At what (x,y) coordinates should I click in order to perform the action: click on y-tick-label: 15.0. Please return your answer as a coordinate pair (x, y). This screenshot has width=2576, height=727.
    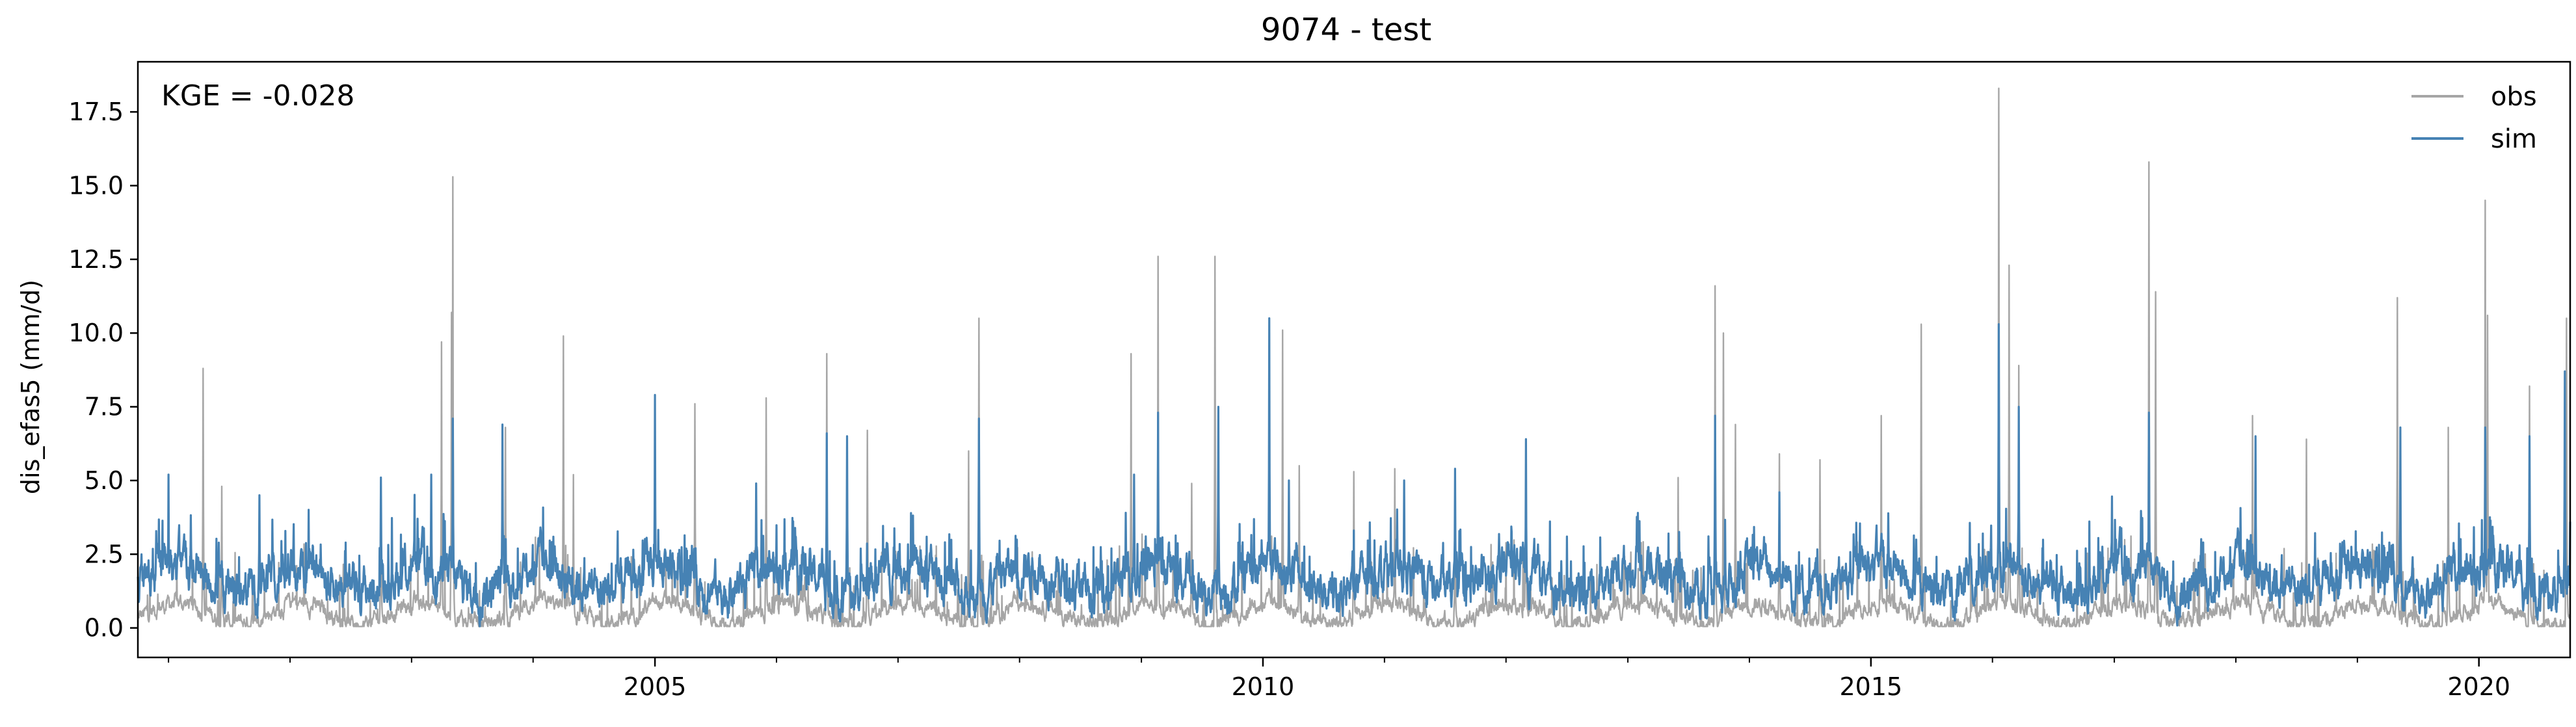
    Looking at the image, I should click on (96, 185).